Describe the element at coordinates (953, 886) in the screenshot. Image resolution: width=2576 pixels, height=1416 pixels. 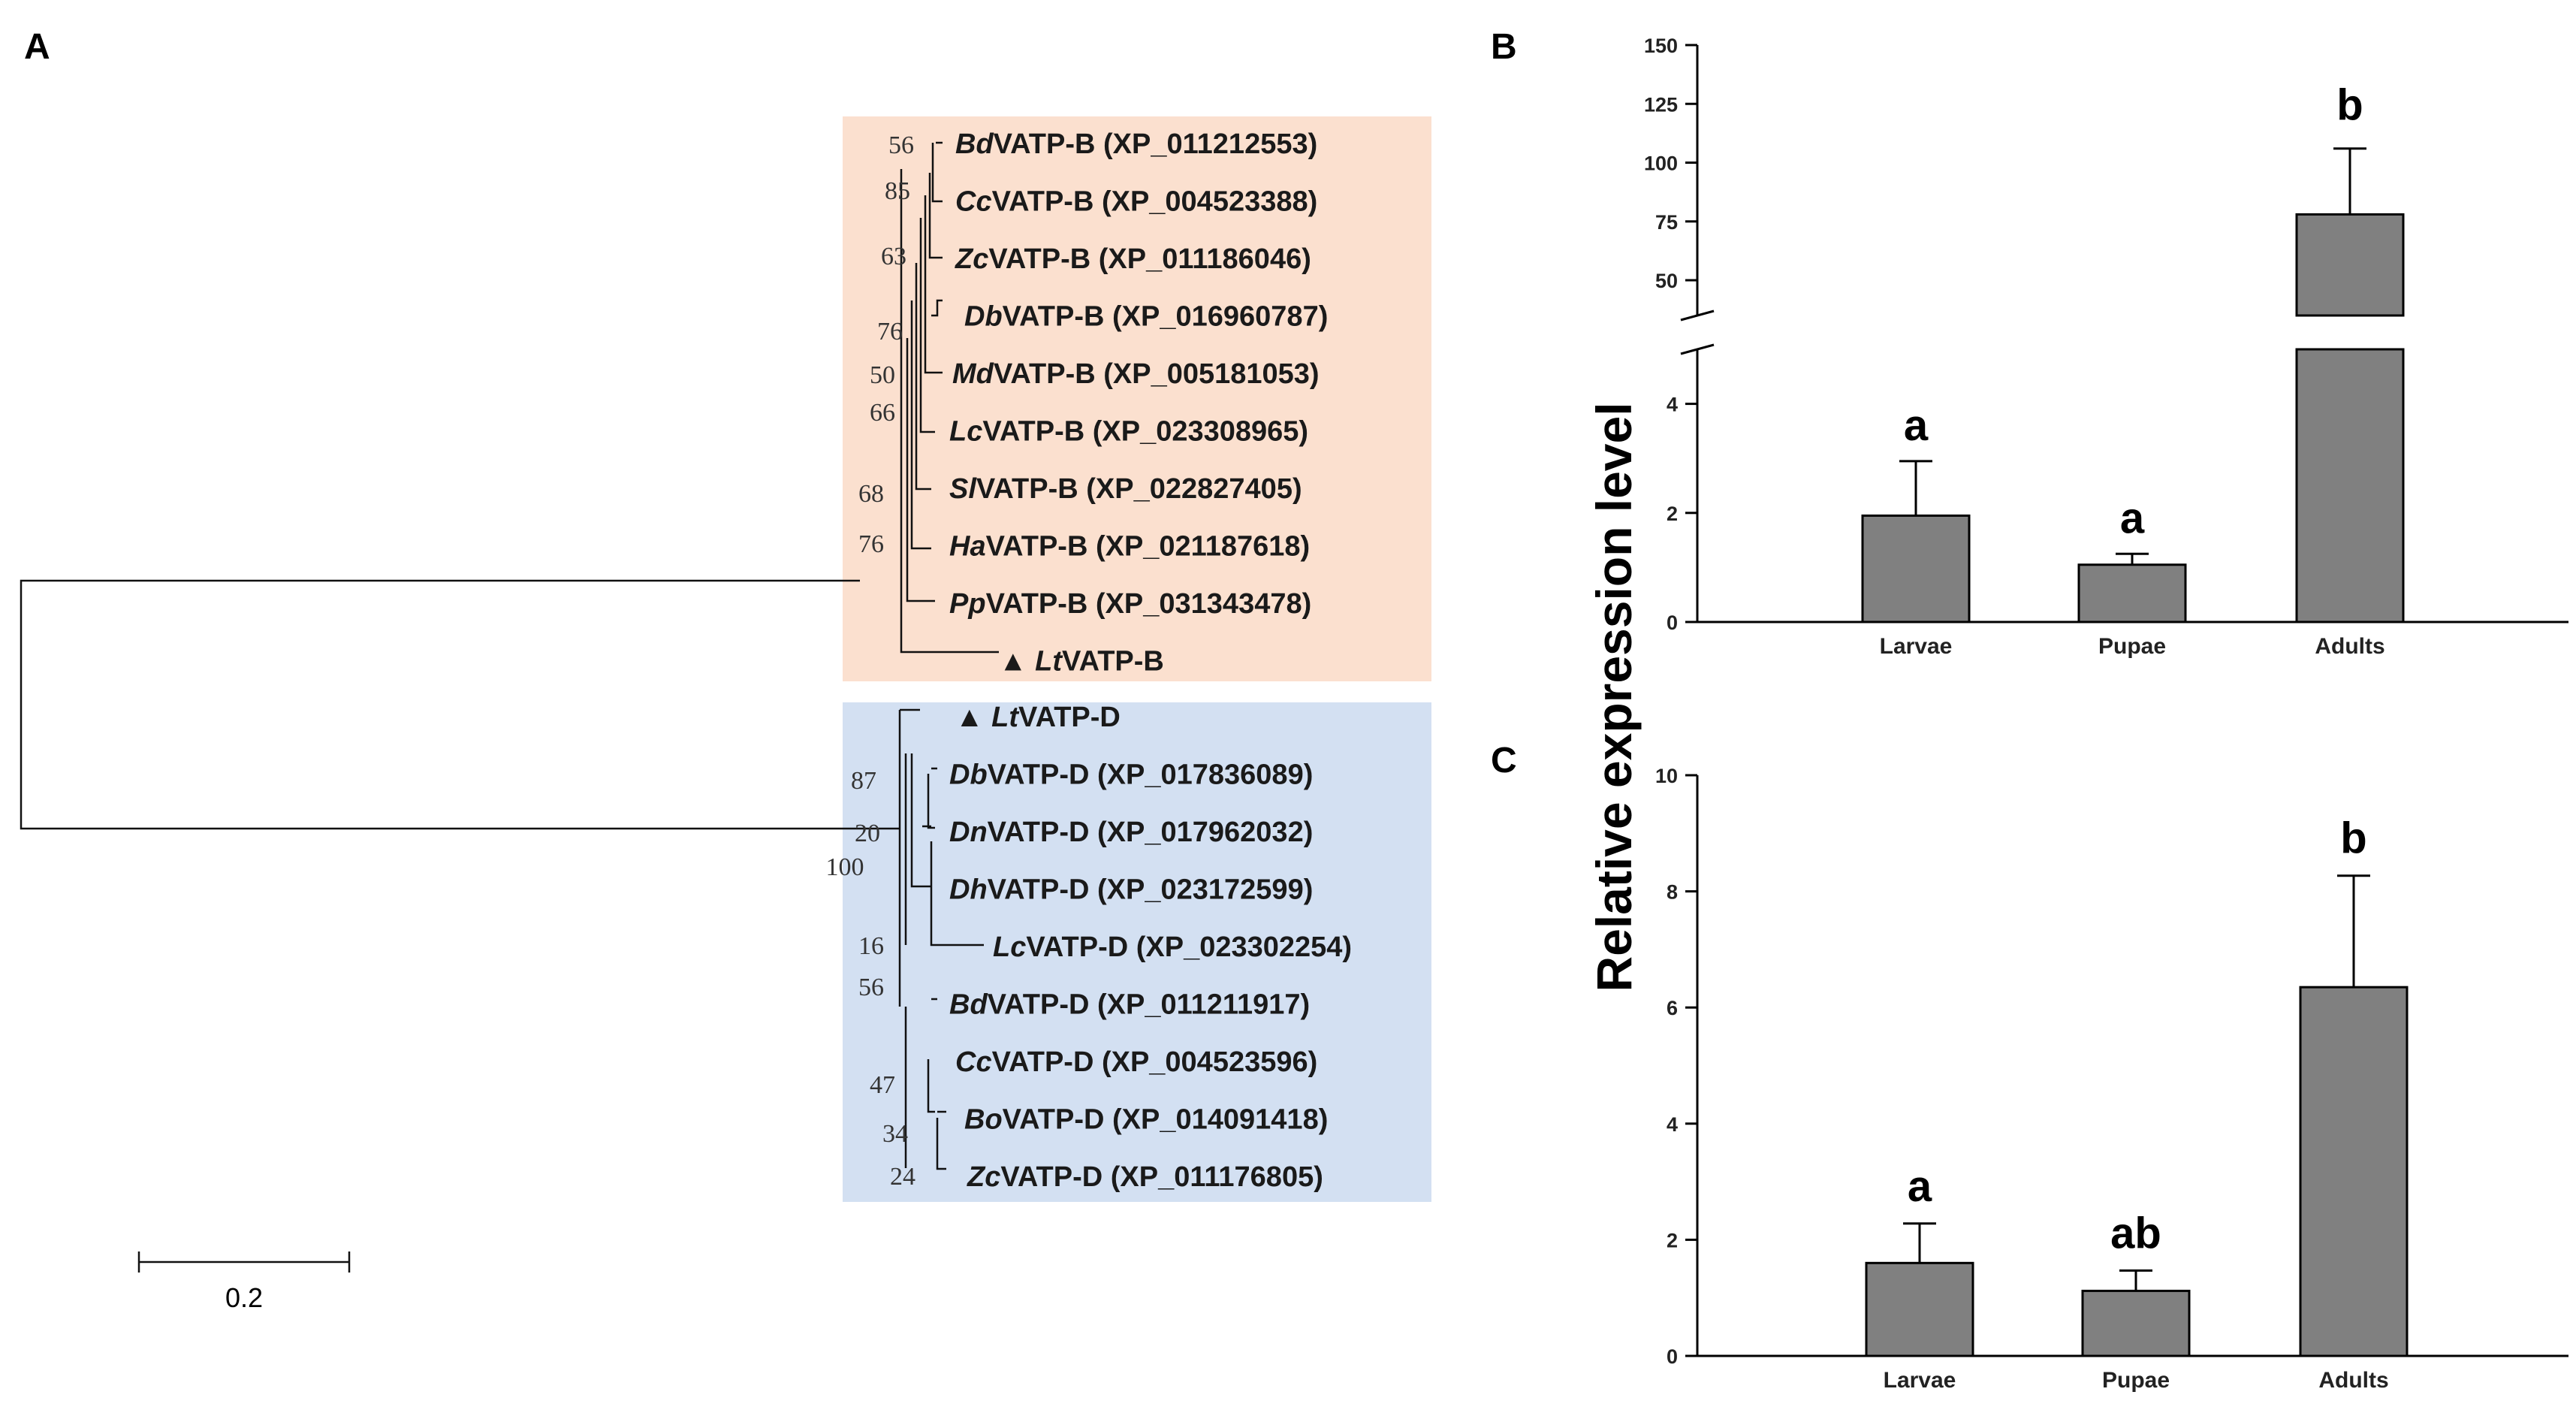
I see `branch-d-lc` at that location.